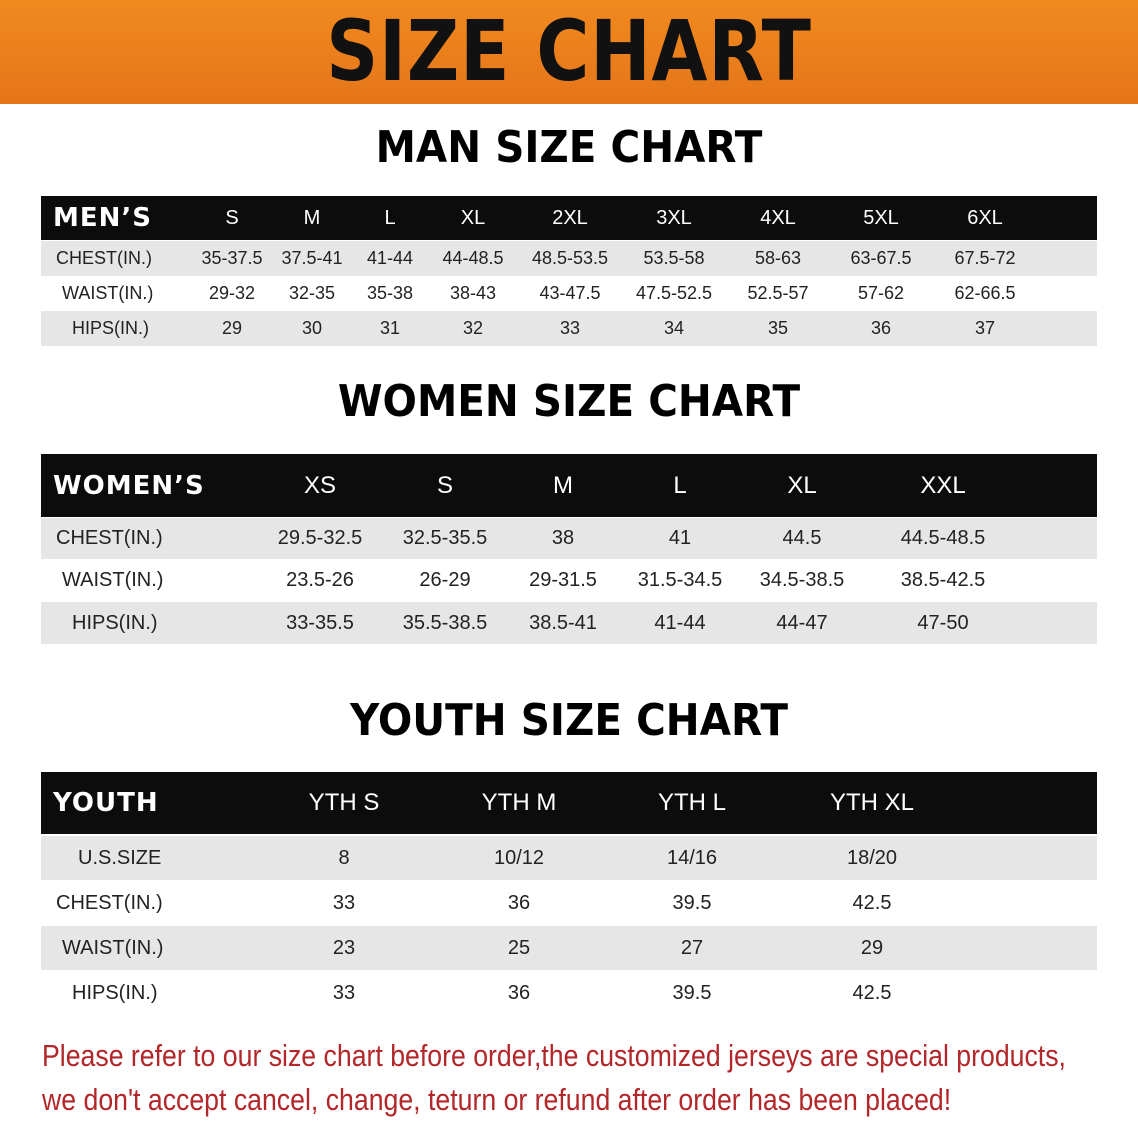  I want to click on size-header-cell: 5XL, so click(881, 217).